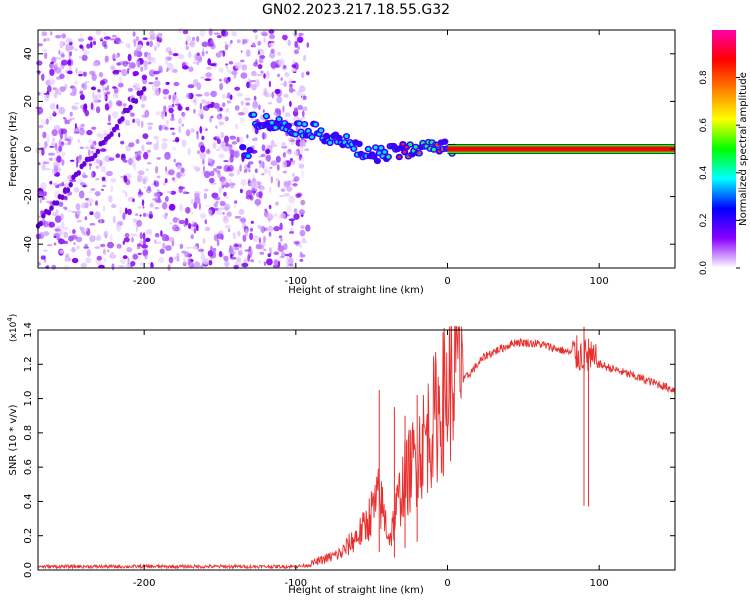 The height and width of the screenshot is (600, 750). Describe the element at coordinates (724, 149) in the screenshot. I see `colorbar-gradient` at that location.